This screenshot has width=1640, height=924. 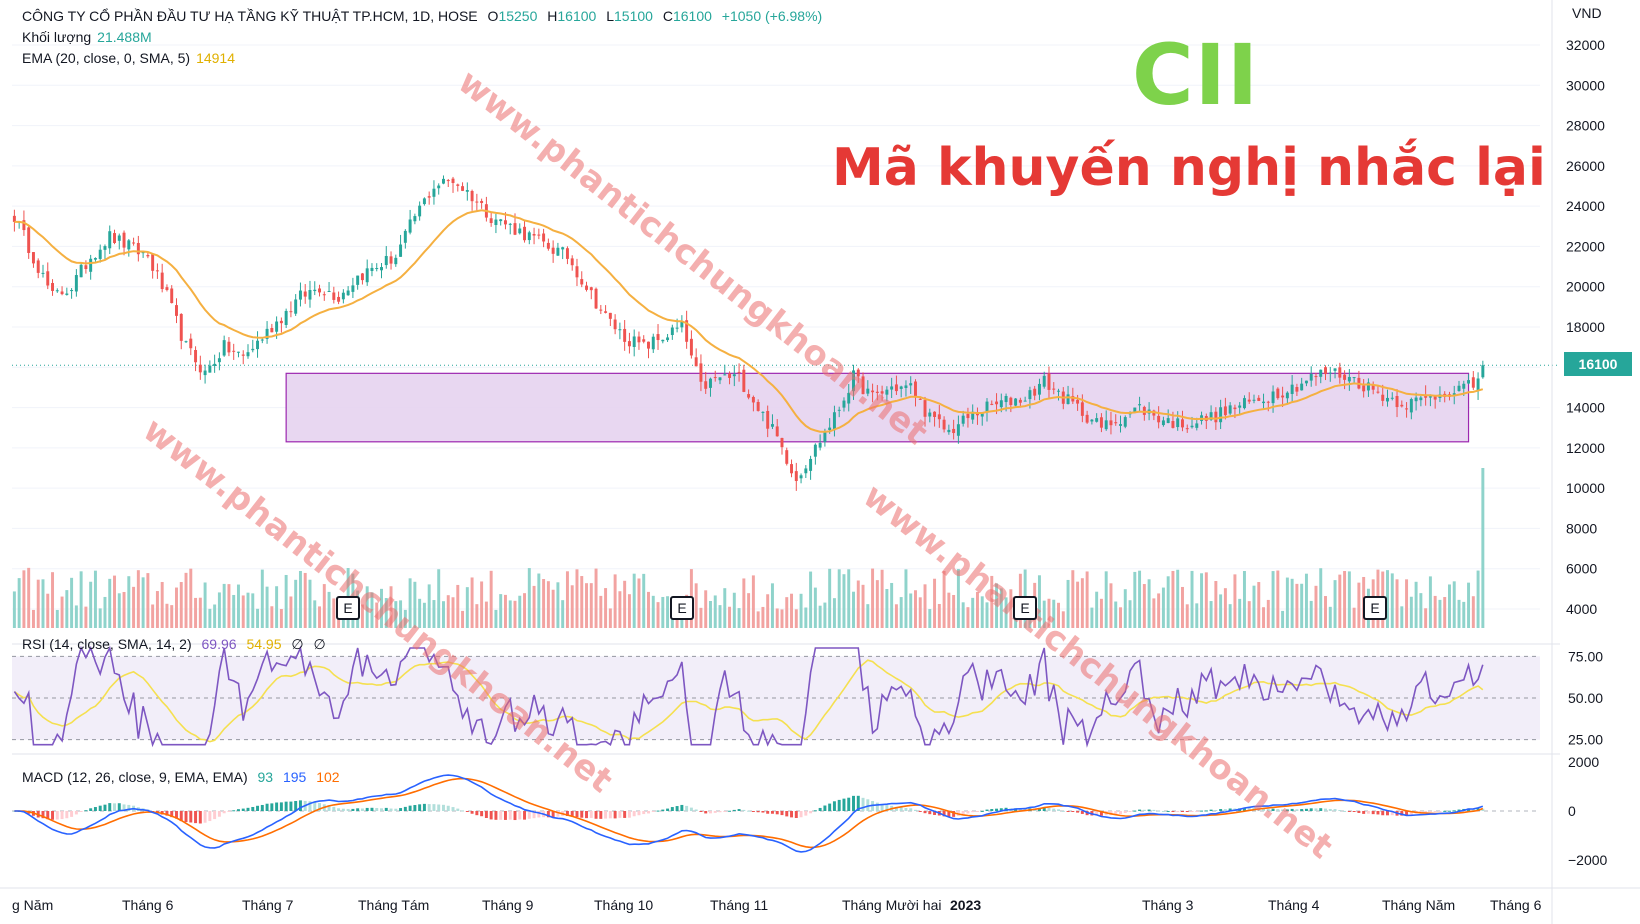 I want to click on ema-legend: EMA (20, close, 0, SMA, 5) 14914, so click(x=131, y=58).